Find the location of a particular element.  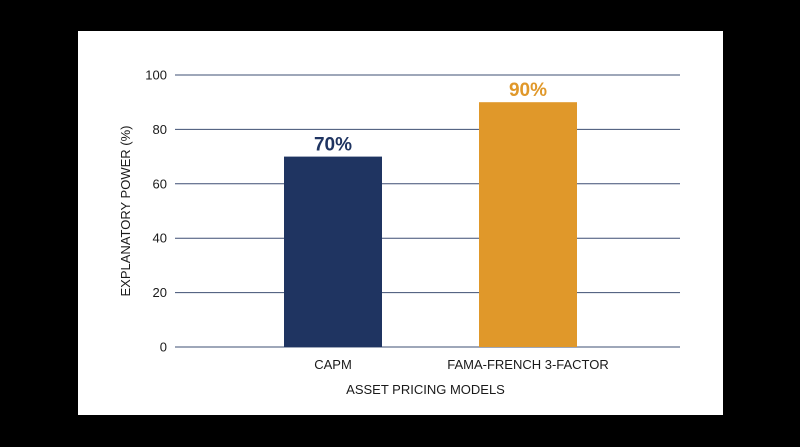

data-label: 90% is located at coordinates (528, 90).